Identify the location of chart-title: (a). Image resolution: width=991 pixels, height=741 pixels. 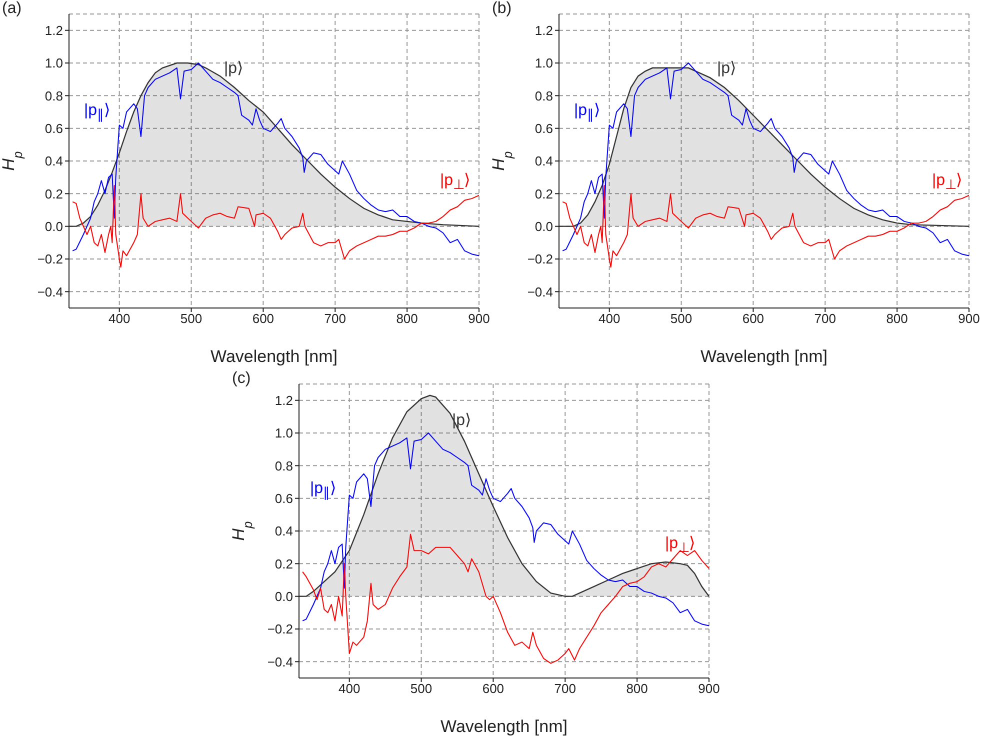
(12, 9).